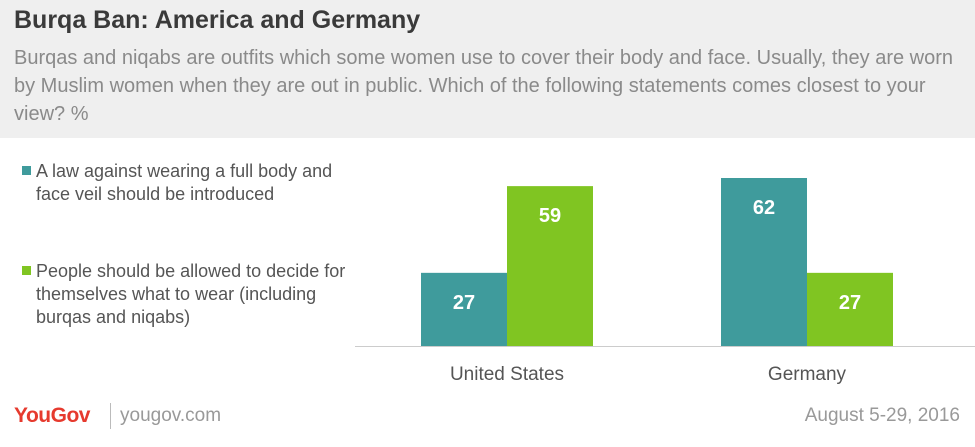 The image size is (975, 447). Describe the element at coordinates (26, 270) in the screenshot. I see `legend-swatch-green` at that location.